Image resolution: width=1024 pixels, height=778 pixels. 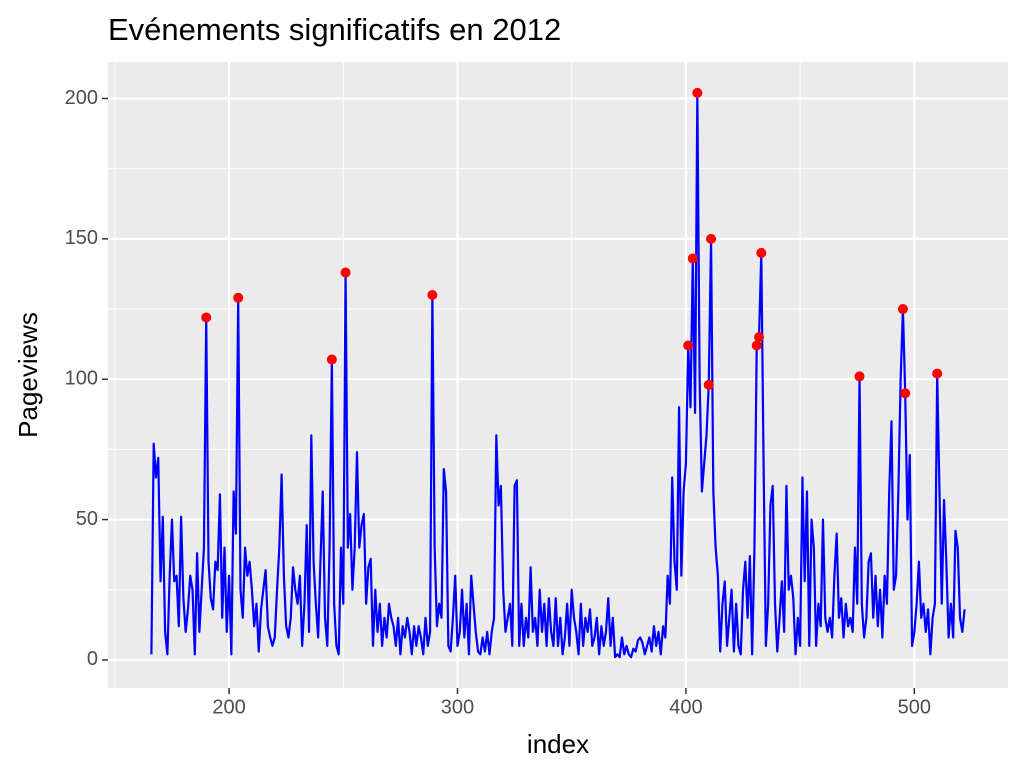 What do you see at coordinates (228, 707) in the screenshot?
I see `x-tick-label: 200` at bounding box center [228, 707].